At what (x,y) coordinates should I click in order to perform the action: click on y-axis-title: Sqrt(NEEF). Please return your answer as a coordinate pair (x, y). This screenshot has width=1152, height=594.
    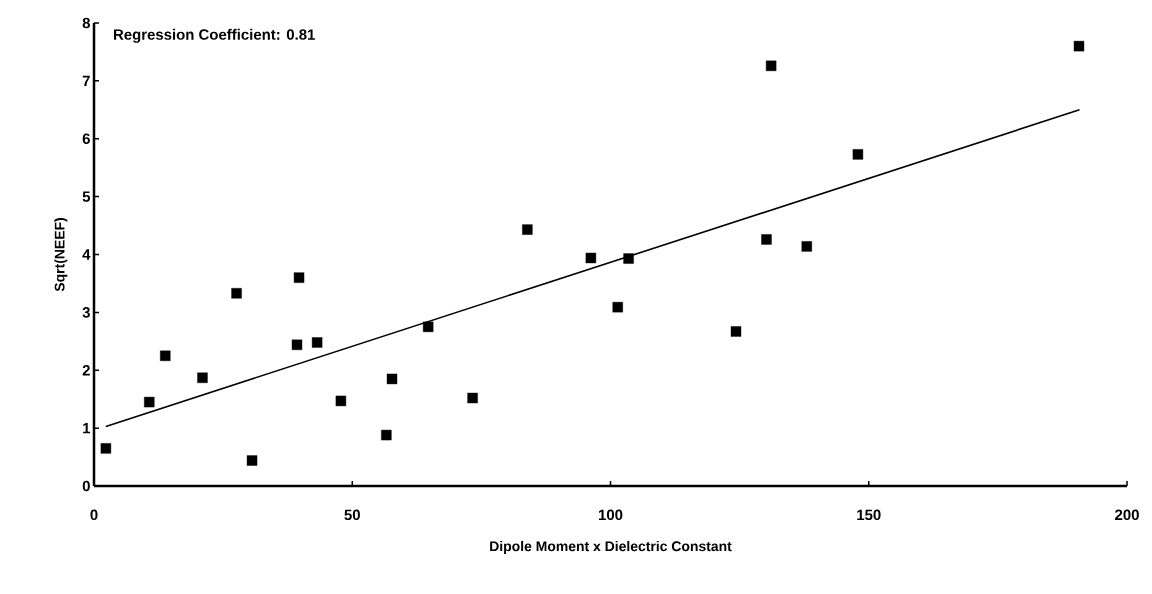
    Looking at the image, I should click on (61, 255).